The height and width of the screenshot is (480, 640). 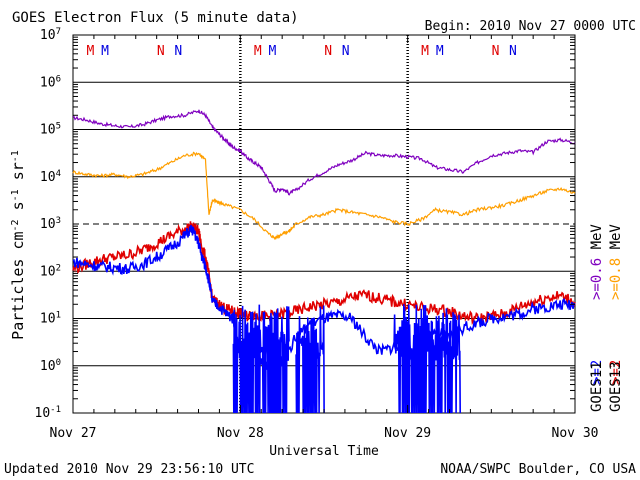 I want to click on credit: NOAA/SWPC Boulder, CO USA, so click(x=538, y=469).